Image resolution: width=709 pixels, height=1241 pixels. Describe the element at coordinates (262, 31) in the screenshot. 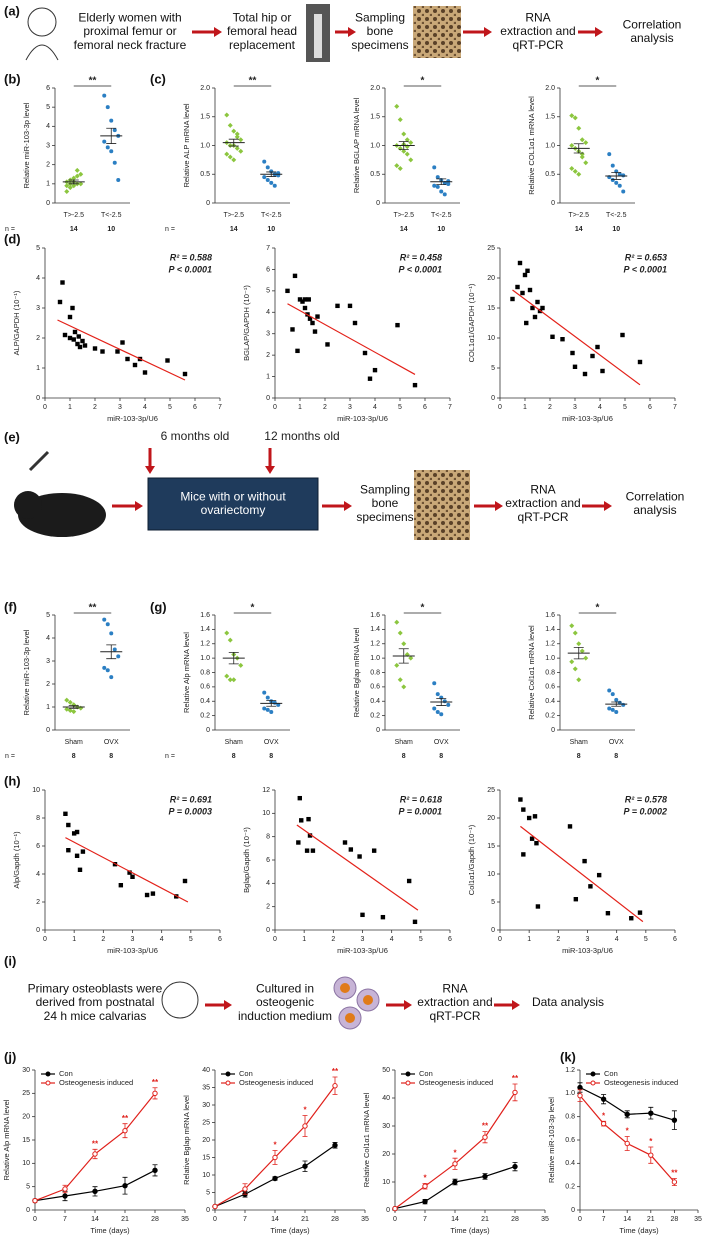

I see `flow-text: femoral head` at that location.